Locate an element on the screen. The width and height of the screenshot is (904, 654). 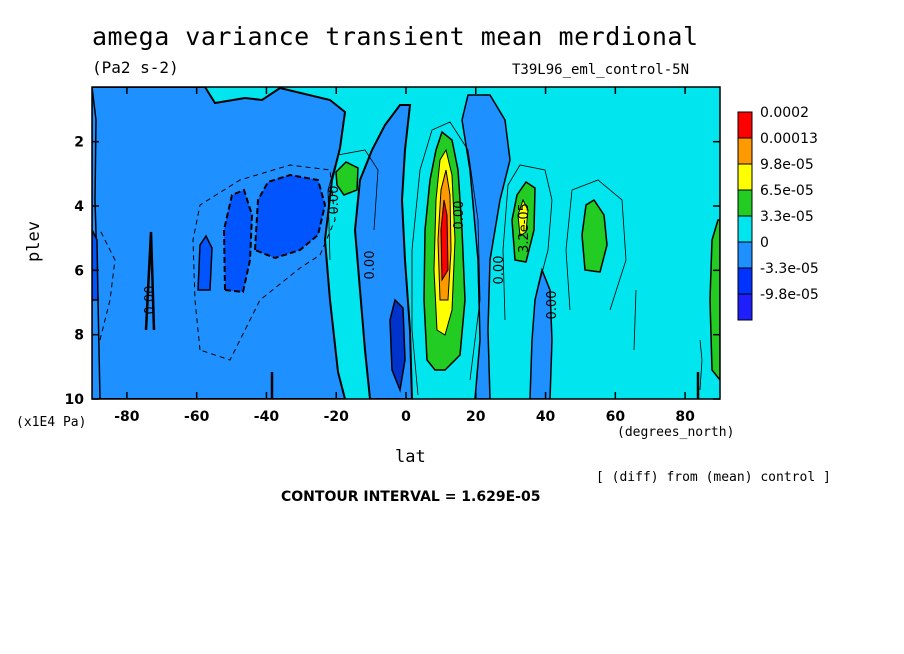
colorbar-label: -3.3e-05 is located at coordinates (789, 269).